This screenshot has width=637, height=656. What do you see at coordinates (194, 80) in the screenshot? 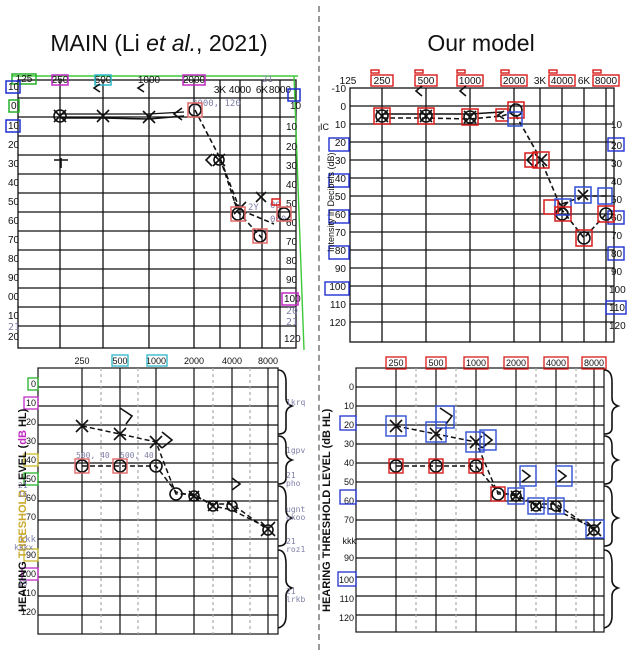
I see `freq-label: 2000` at bounding box center [194, 80].